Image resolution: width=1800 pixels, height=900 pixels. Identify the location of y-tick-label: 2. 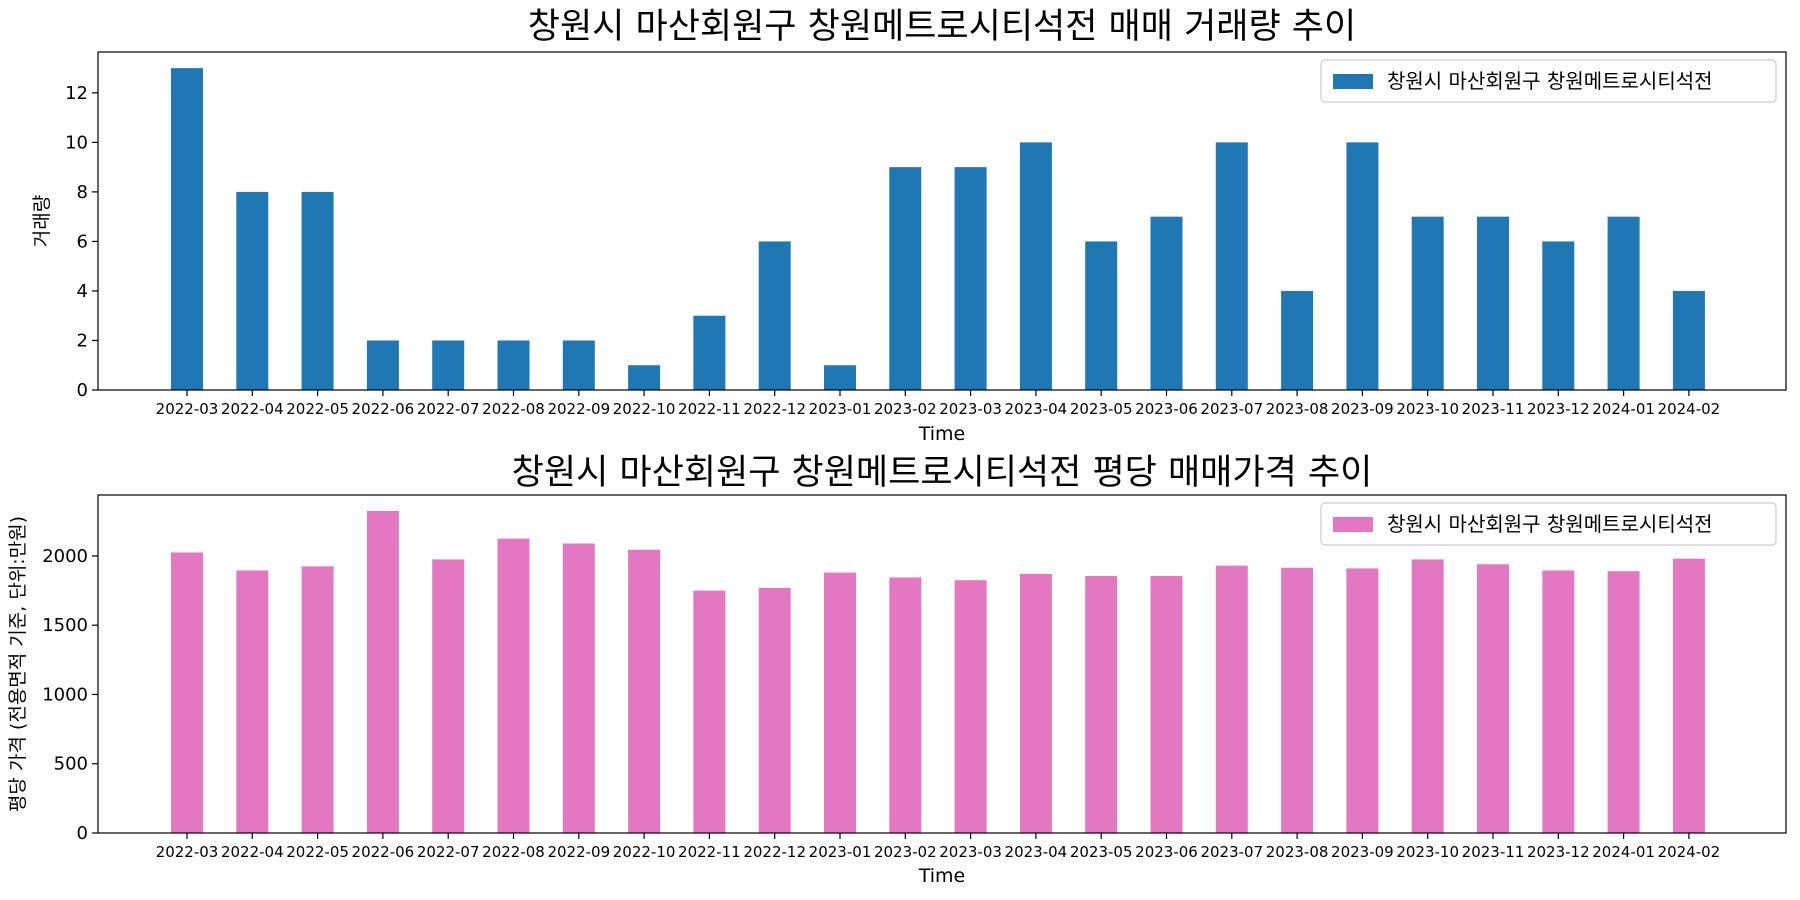
(82, 340).